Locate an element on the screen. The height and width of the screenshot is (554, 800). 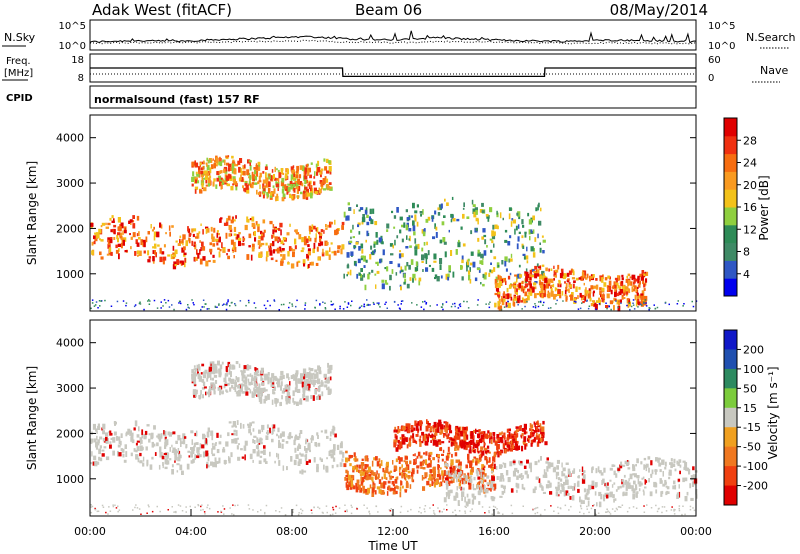
ytick-label: 2000 is located at coordinates (70, 433).